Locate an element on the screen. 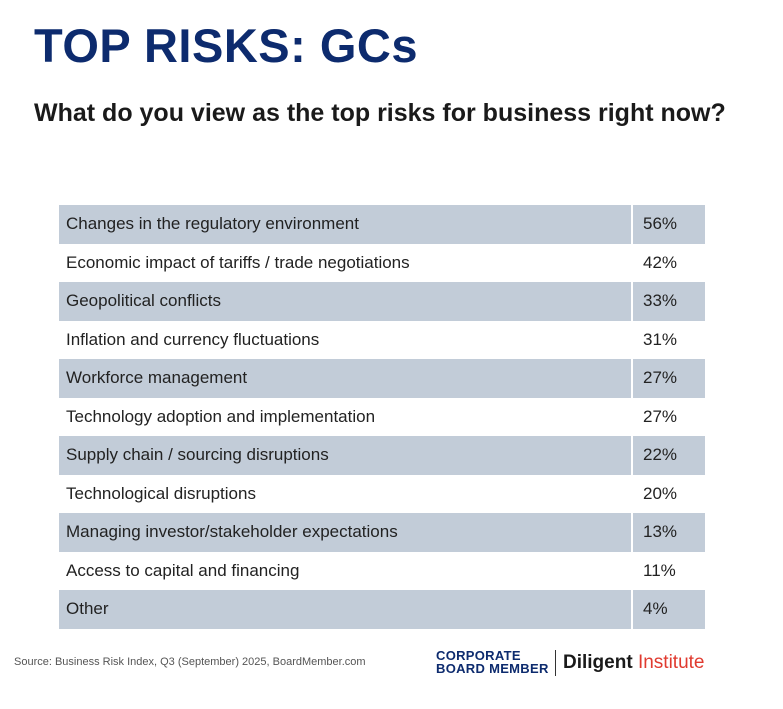 This screenshot has width=783, height=709. risk-label: Access to capital and financing is located at coordinates (183, 570).